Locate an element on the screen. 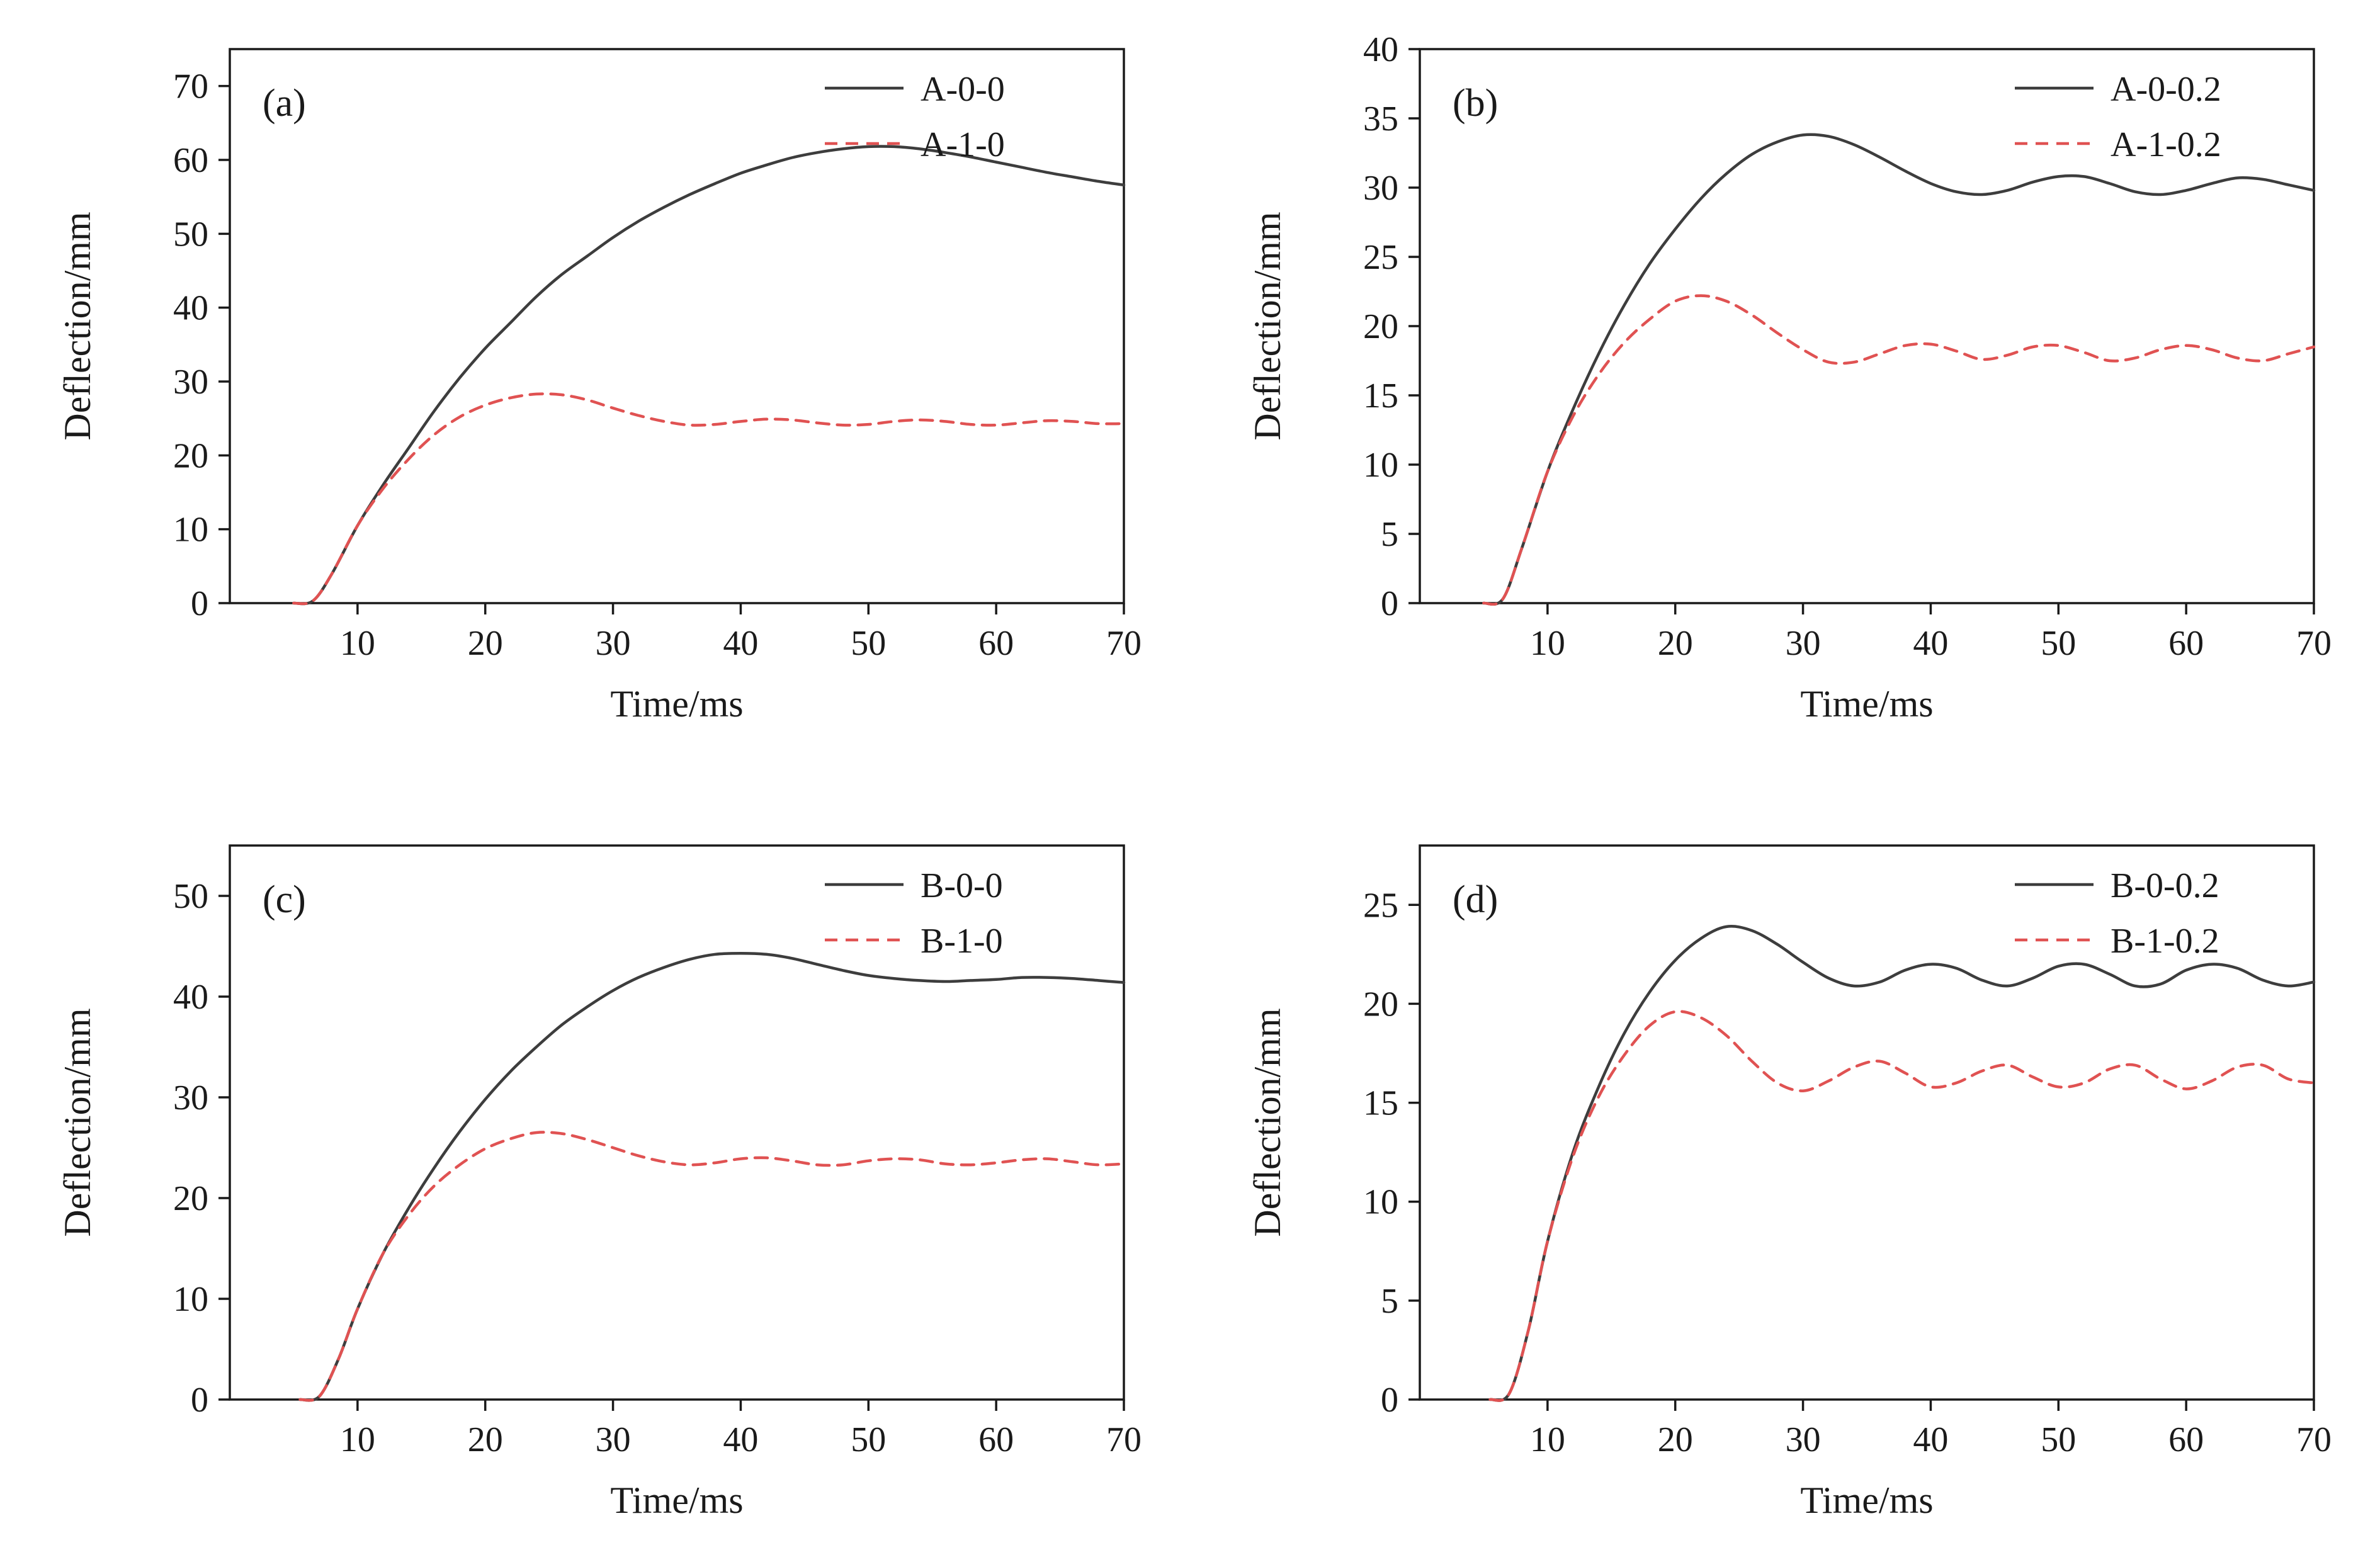  svg-text: B-0-0.2 is located at coordinates (2165, 886).